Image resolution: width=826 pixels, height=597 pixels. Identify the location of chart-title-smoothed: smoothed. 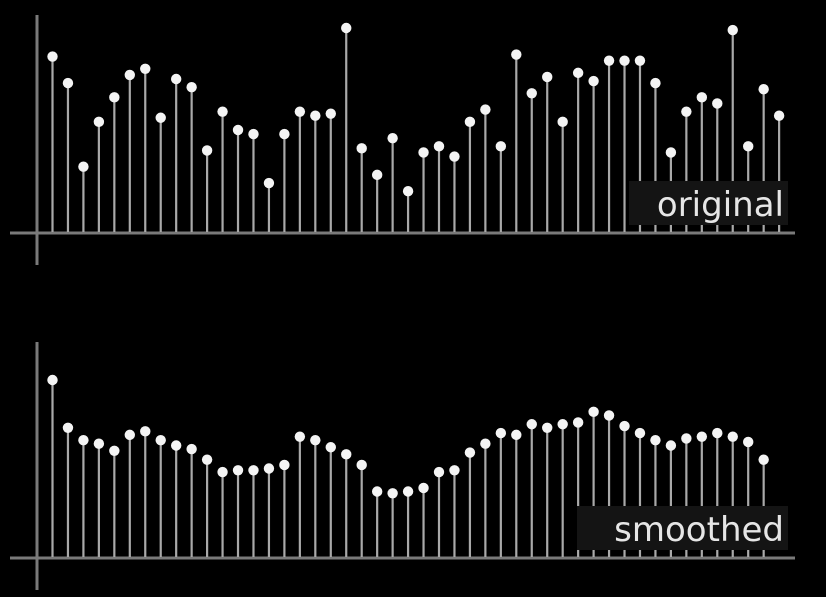
(699, 530).